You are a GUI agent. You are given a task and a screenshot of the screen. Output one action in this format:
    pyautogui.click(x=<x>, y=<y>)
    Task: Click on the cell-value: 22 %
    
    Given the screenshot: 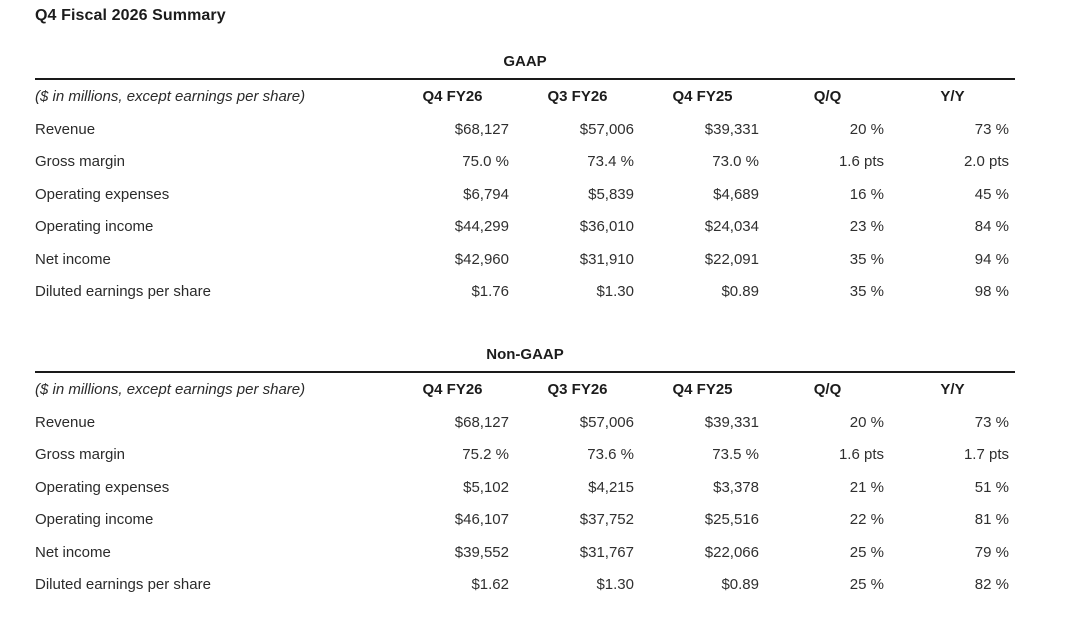 What is the action you would take?
    pyautogui.click(x=866, y=520)
    